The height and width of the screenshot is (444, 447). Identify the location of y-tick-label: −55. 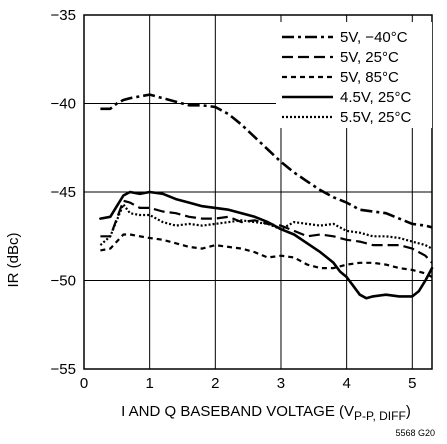
(63, 369).